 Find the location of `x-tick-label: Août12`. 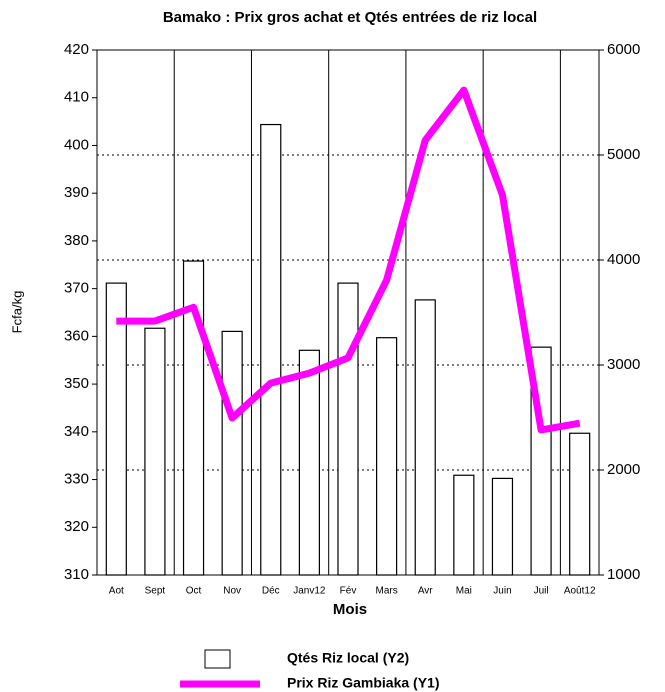

x-tick-label: Août12 is located at coordinates (580, 591).